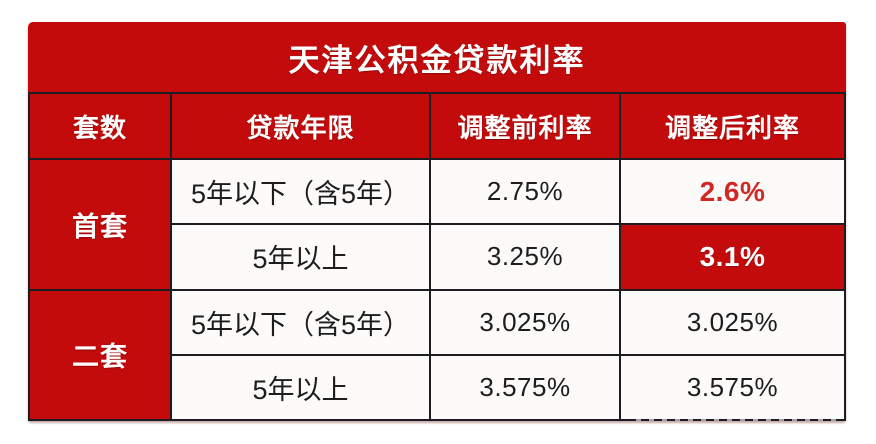 The image size is (876, 444). What do you see at coordinates (100, 126) in the screenshot?
I see `header-cell-units: 套数` at bounding box center [100, 126].